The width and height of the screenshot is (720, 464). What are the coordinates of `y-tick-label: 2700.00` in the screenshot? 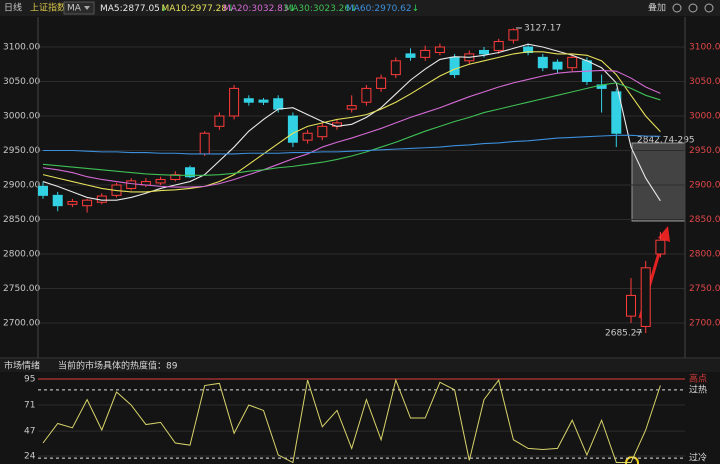 It's located at (21, 324).